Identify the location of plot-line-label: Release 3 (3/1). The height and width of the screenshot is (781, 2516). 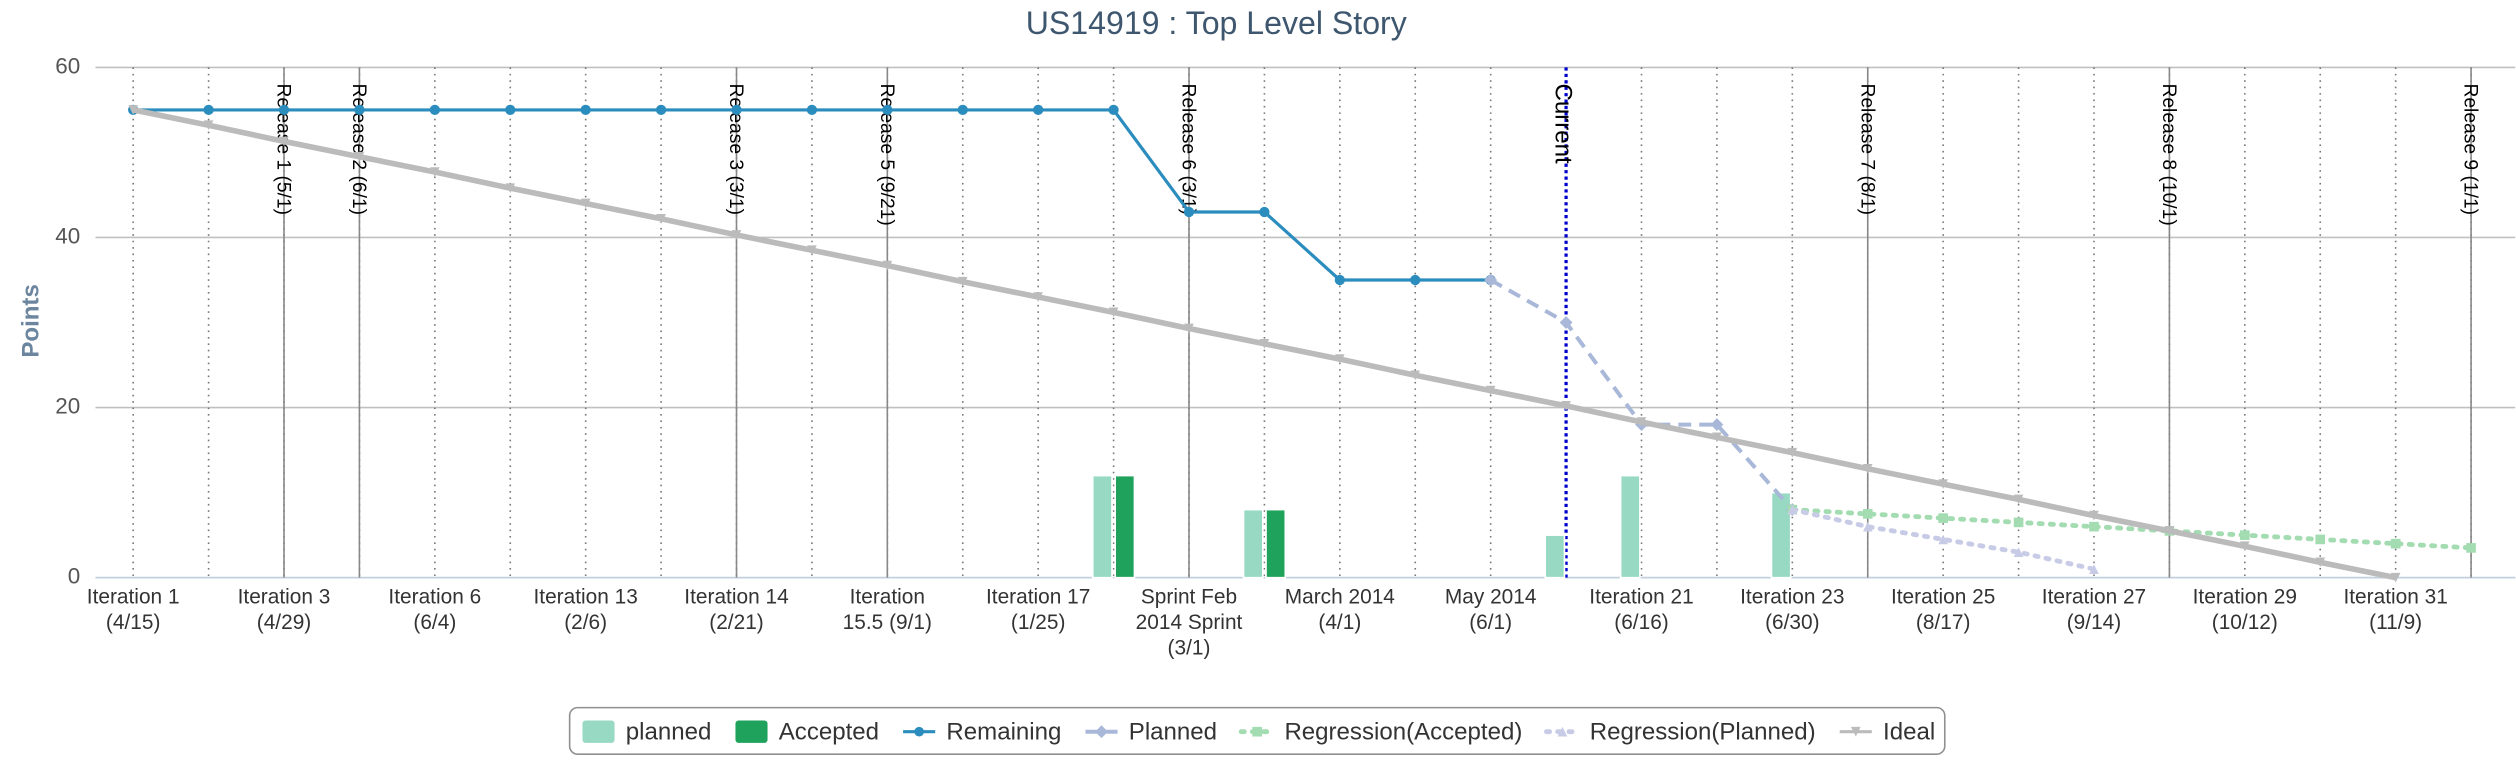
(735, 149).